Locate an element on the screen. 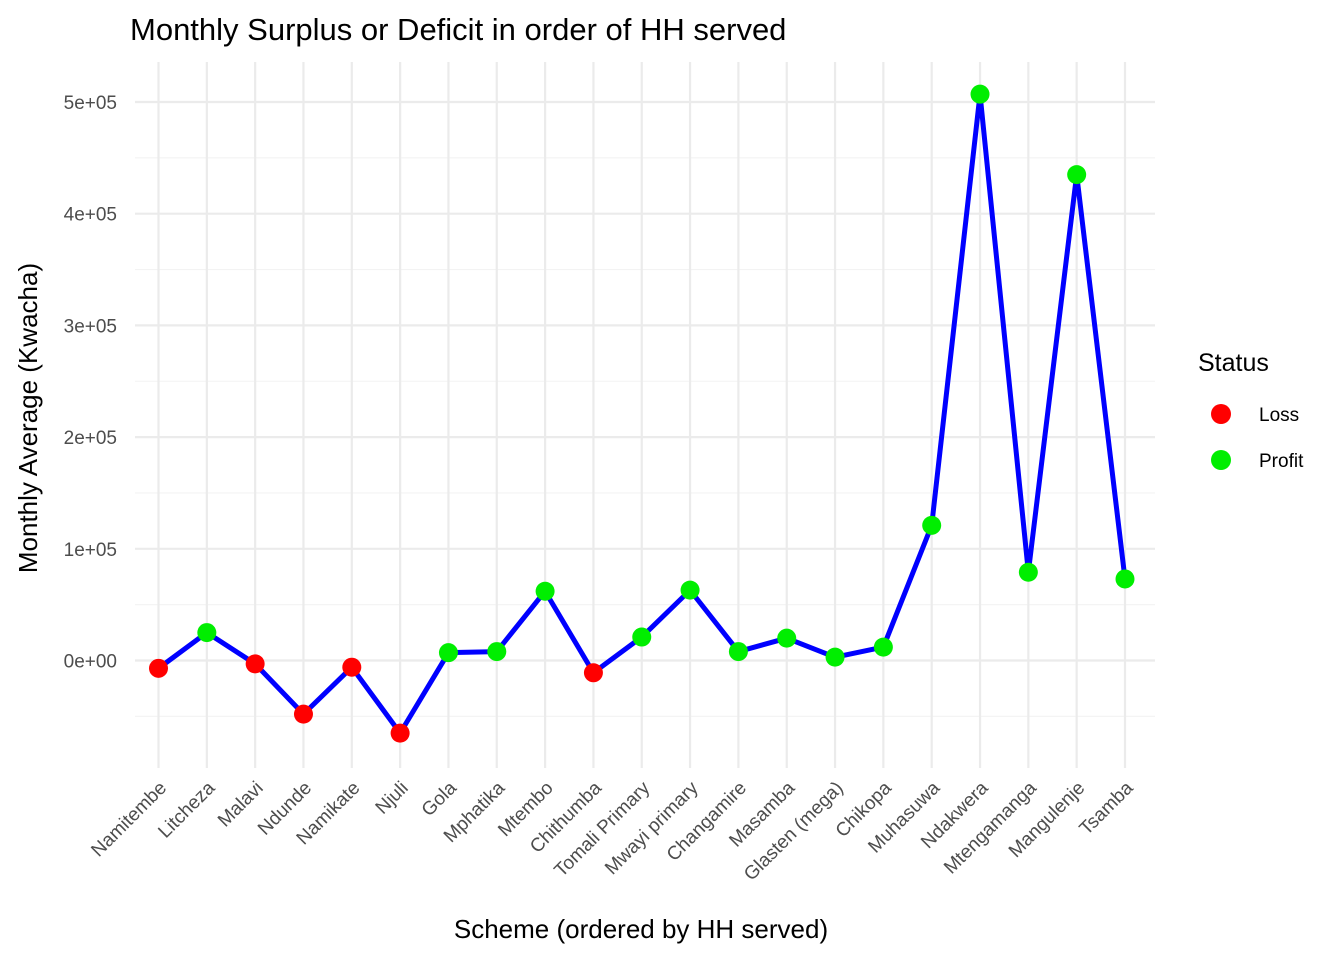  y-tick-label: 5e+05 is located at coordinates (90, 103).